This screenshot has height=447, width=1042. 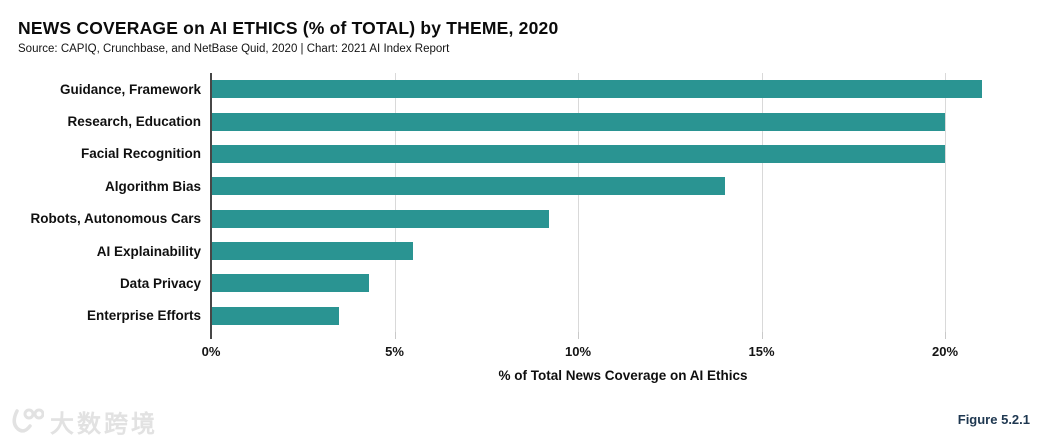 What do you see at coordinates (578, 351) in the screenshot?
I see `x-tick-label: 10%` at bounding box center [578, 351].